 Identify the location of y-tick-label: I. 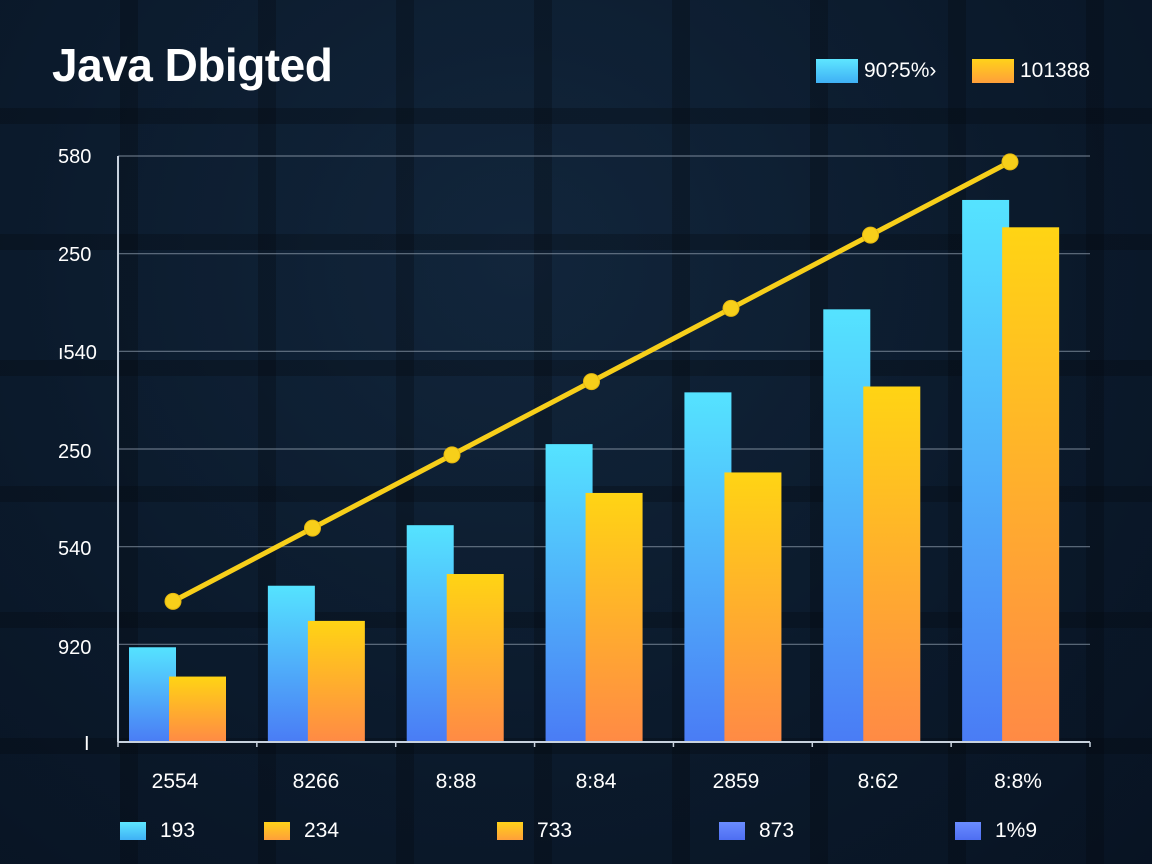
(87, 744).